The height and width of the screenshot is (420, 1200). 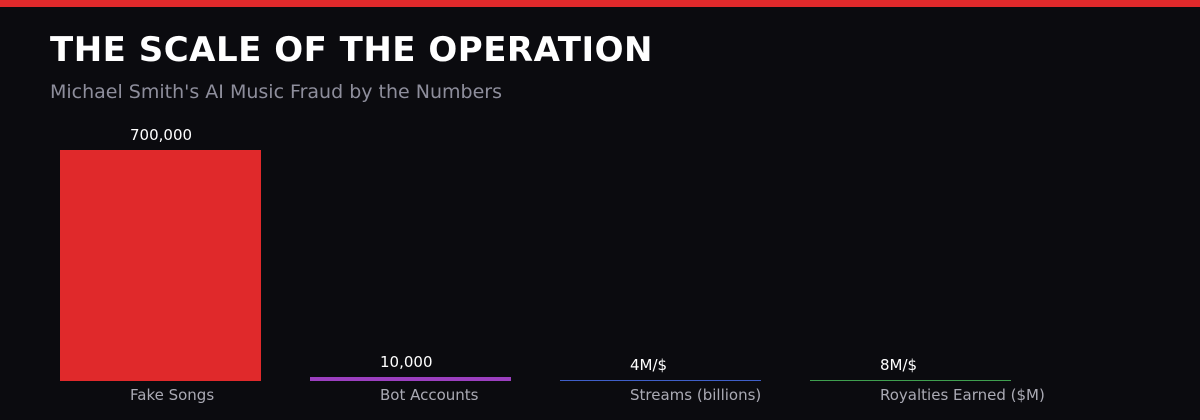 What do you see at coordinates (429, 395) in the screenshot?
I see `category-label: Bot Accounts` at bounding box center [429, 395].